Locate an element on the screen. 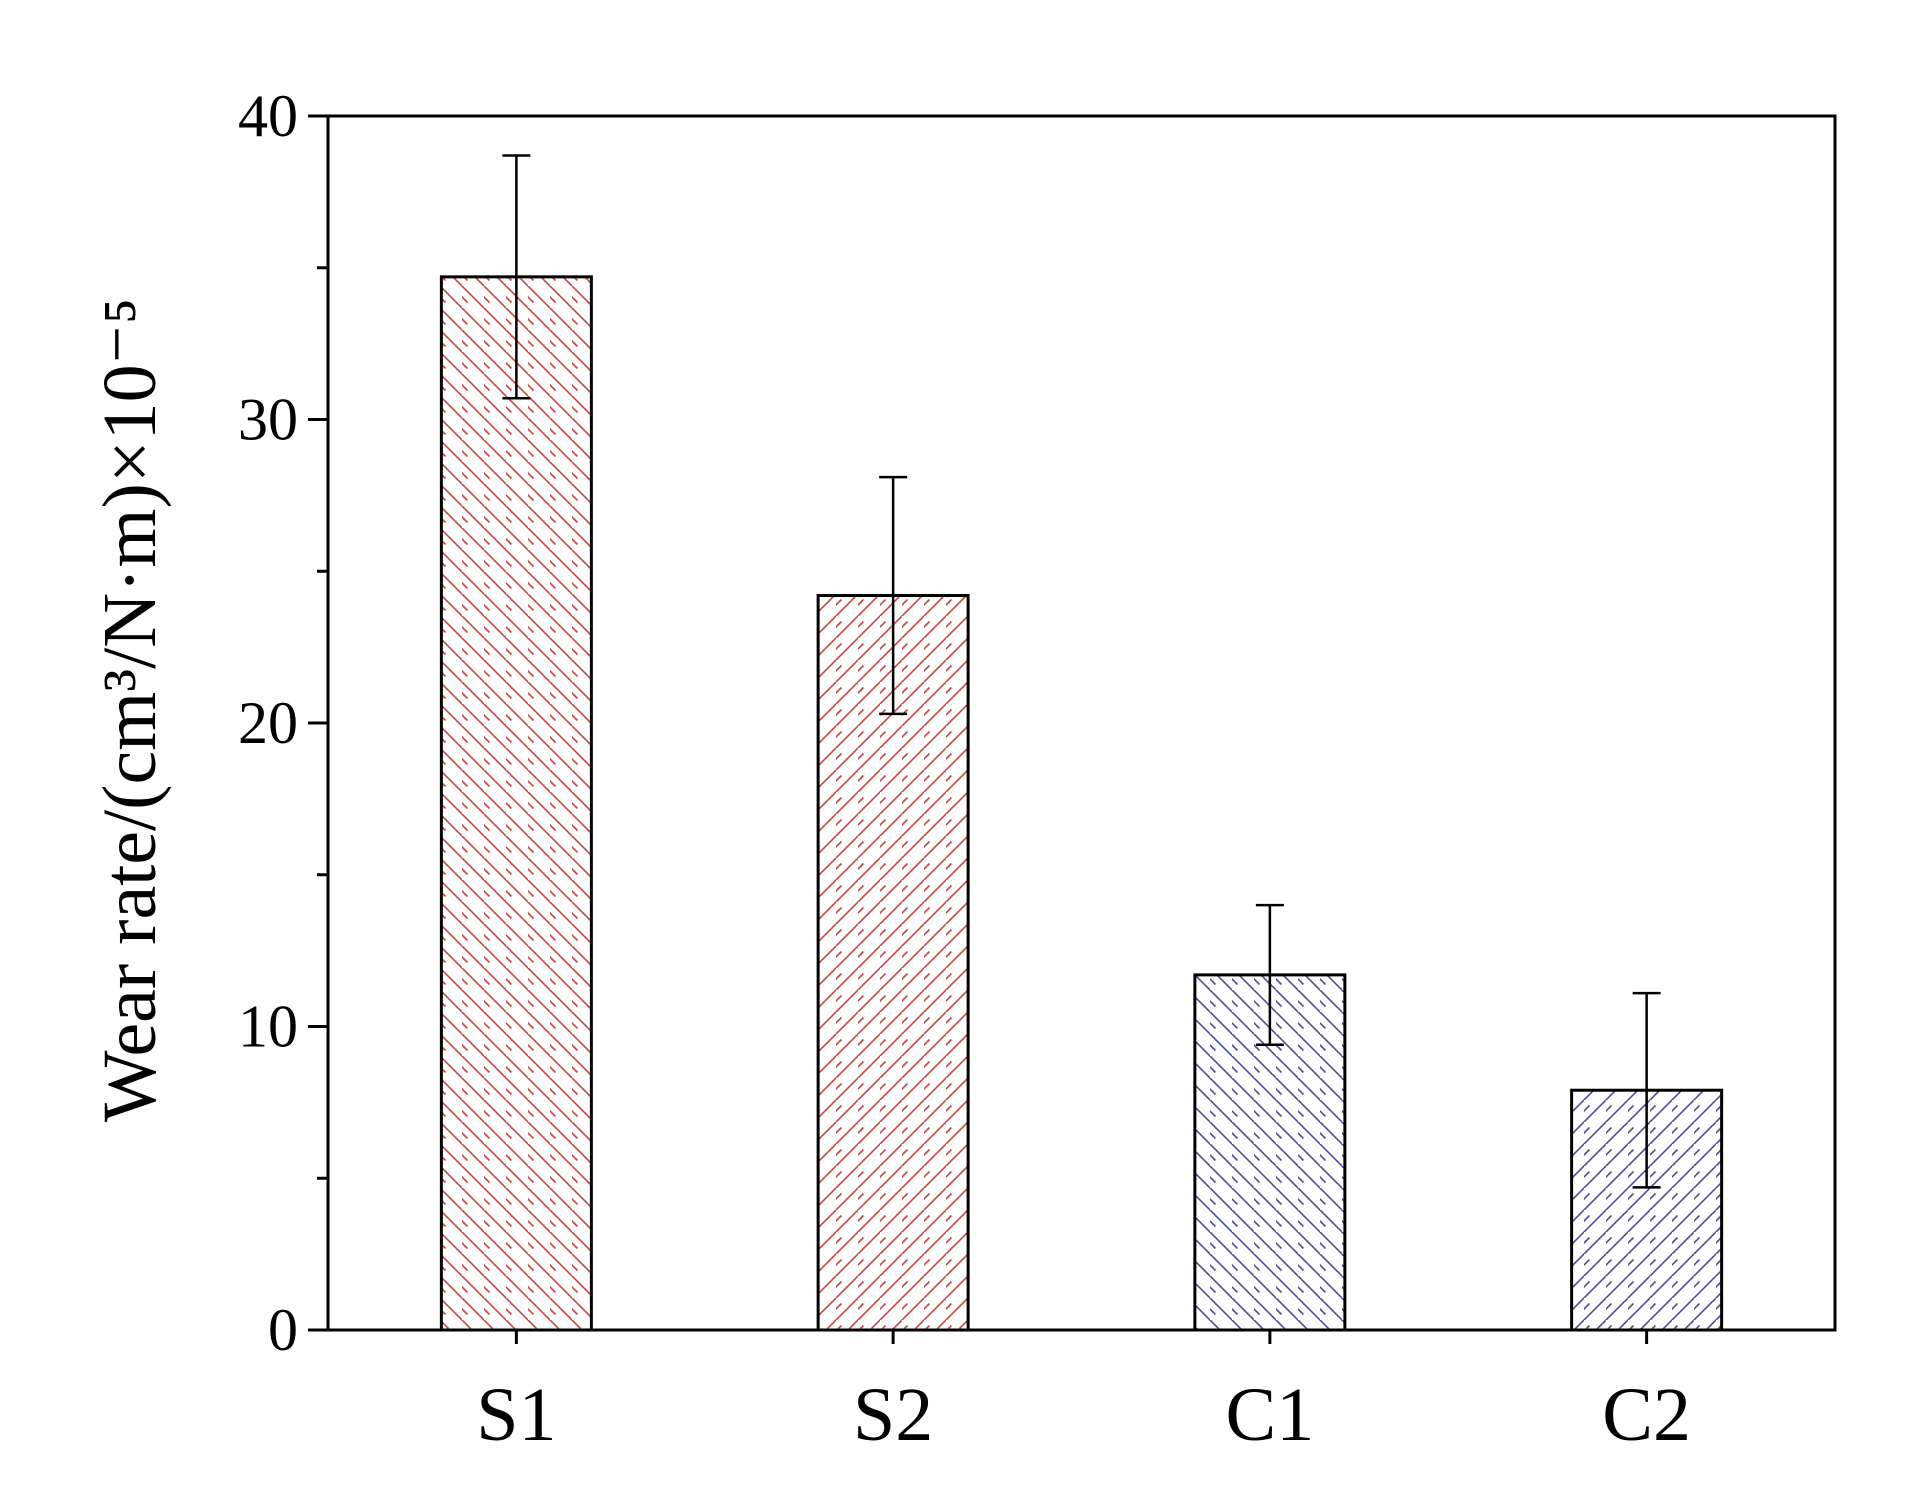 The width and height of the screenshot is (1928, 1498). x-tick-label-s2: S2 is located at coordinates (893, 1415).